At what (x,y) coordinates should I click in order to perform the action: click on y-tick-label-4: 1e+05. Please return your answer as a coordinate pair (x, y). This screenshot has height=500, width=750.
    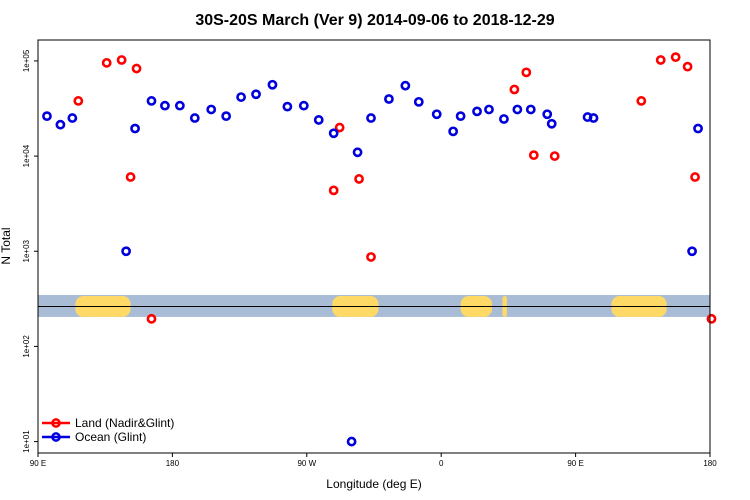
    Looking at the image, I should click on (26, 60).